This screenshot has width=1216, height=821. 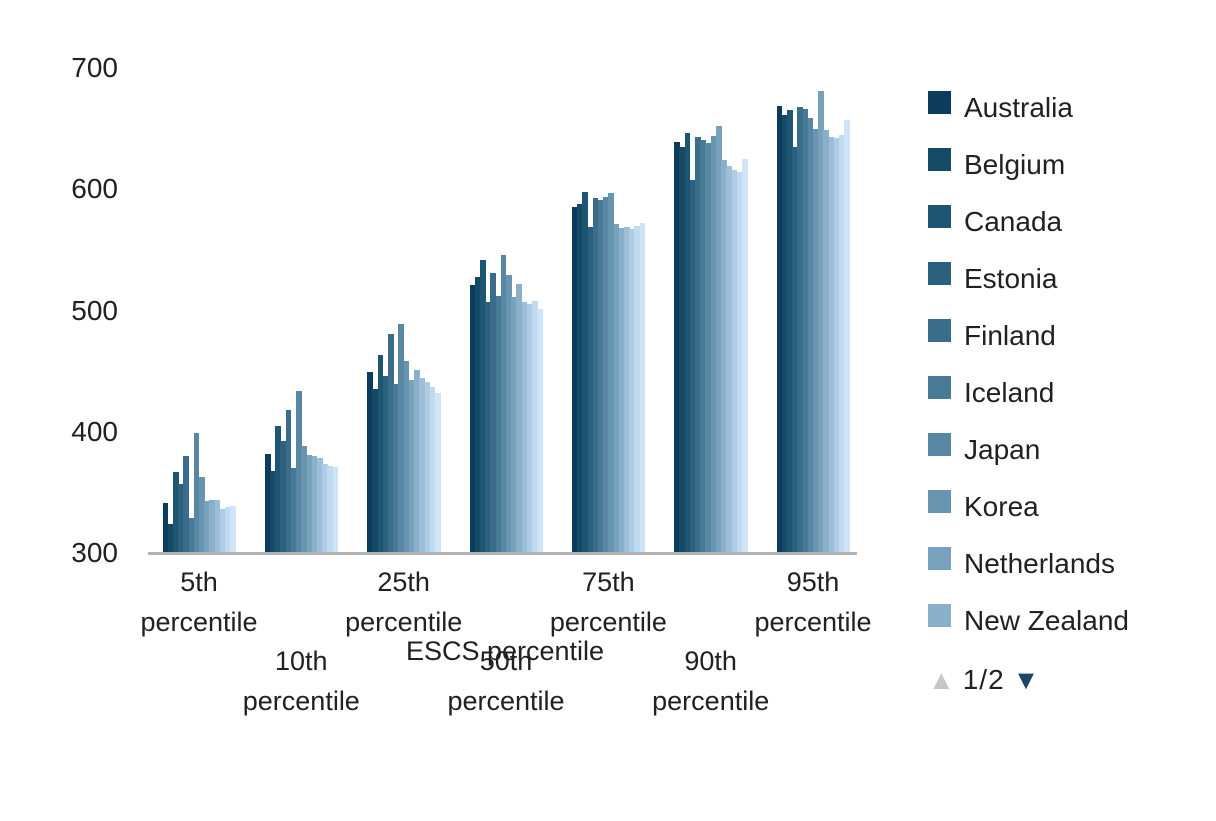 I want to click on bar-belgium-75th, so click(x=580, y=378).